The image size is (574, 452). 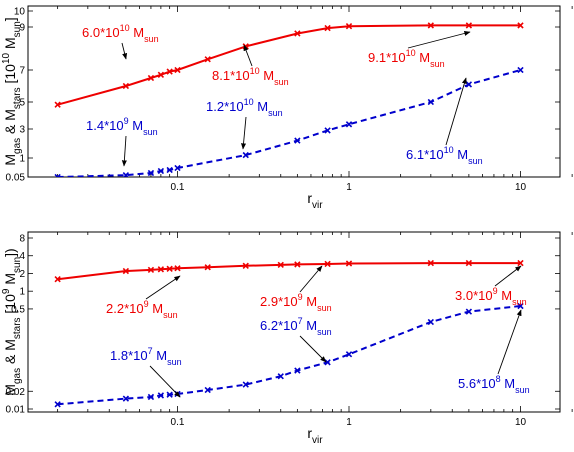 What do you see at coordinates (244, 107) in the screenshot?
I see `annotation-label: 1.2*1010 Msun` at bounding box center [244, 107].